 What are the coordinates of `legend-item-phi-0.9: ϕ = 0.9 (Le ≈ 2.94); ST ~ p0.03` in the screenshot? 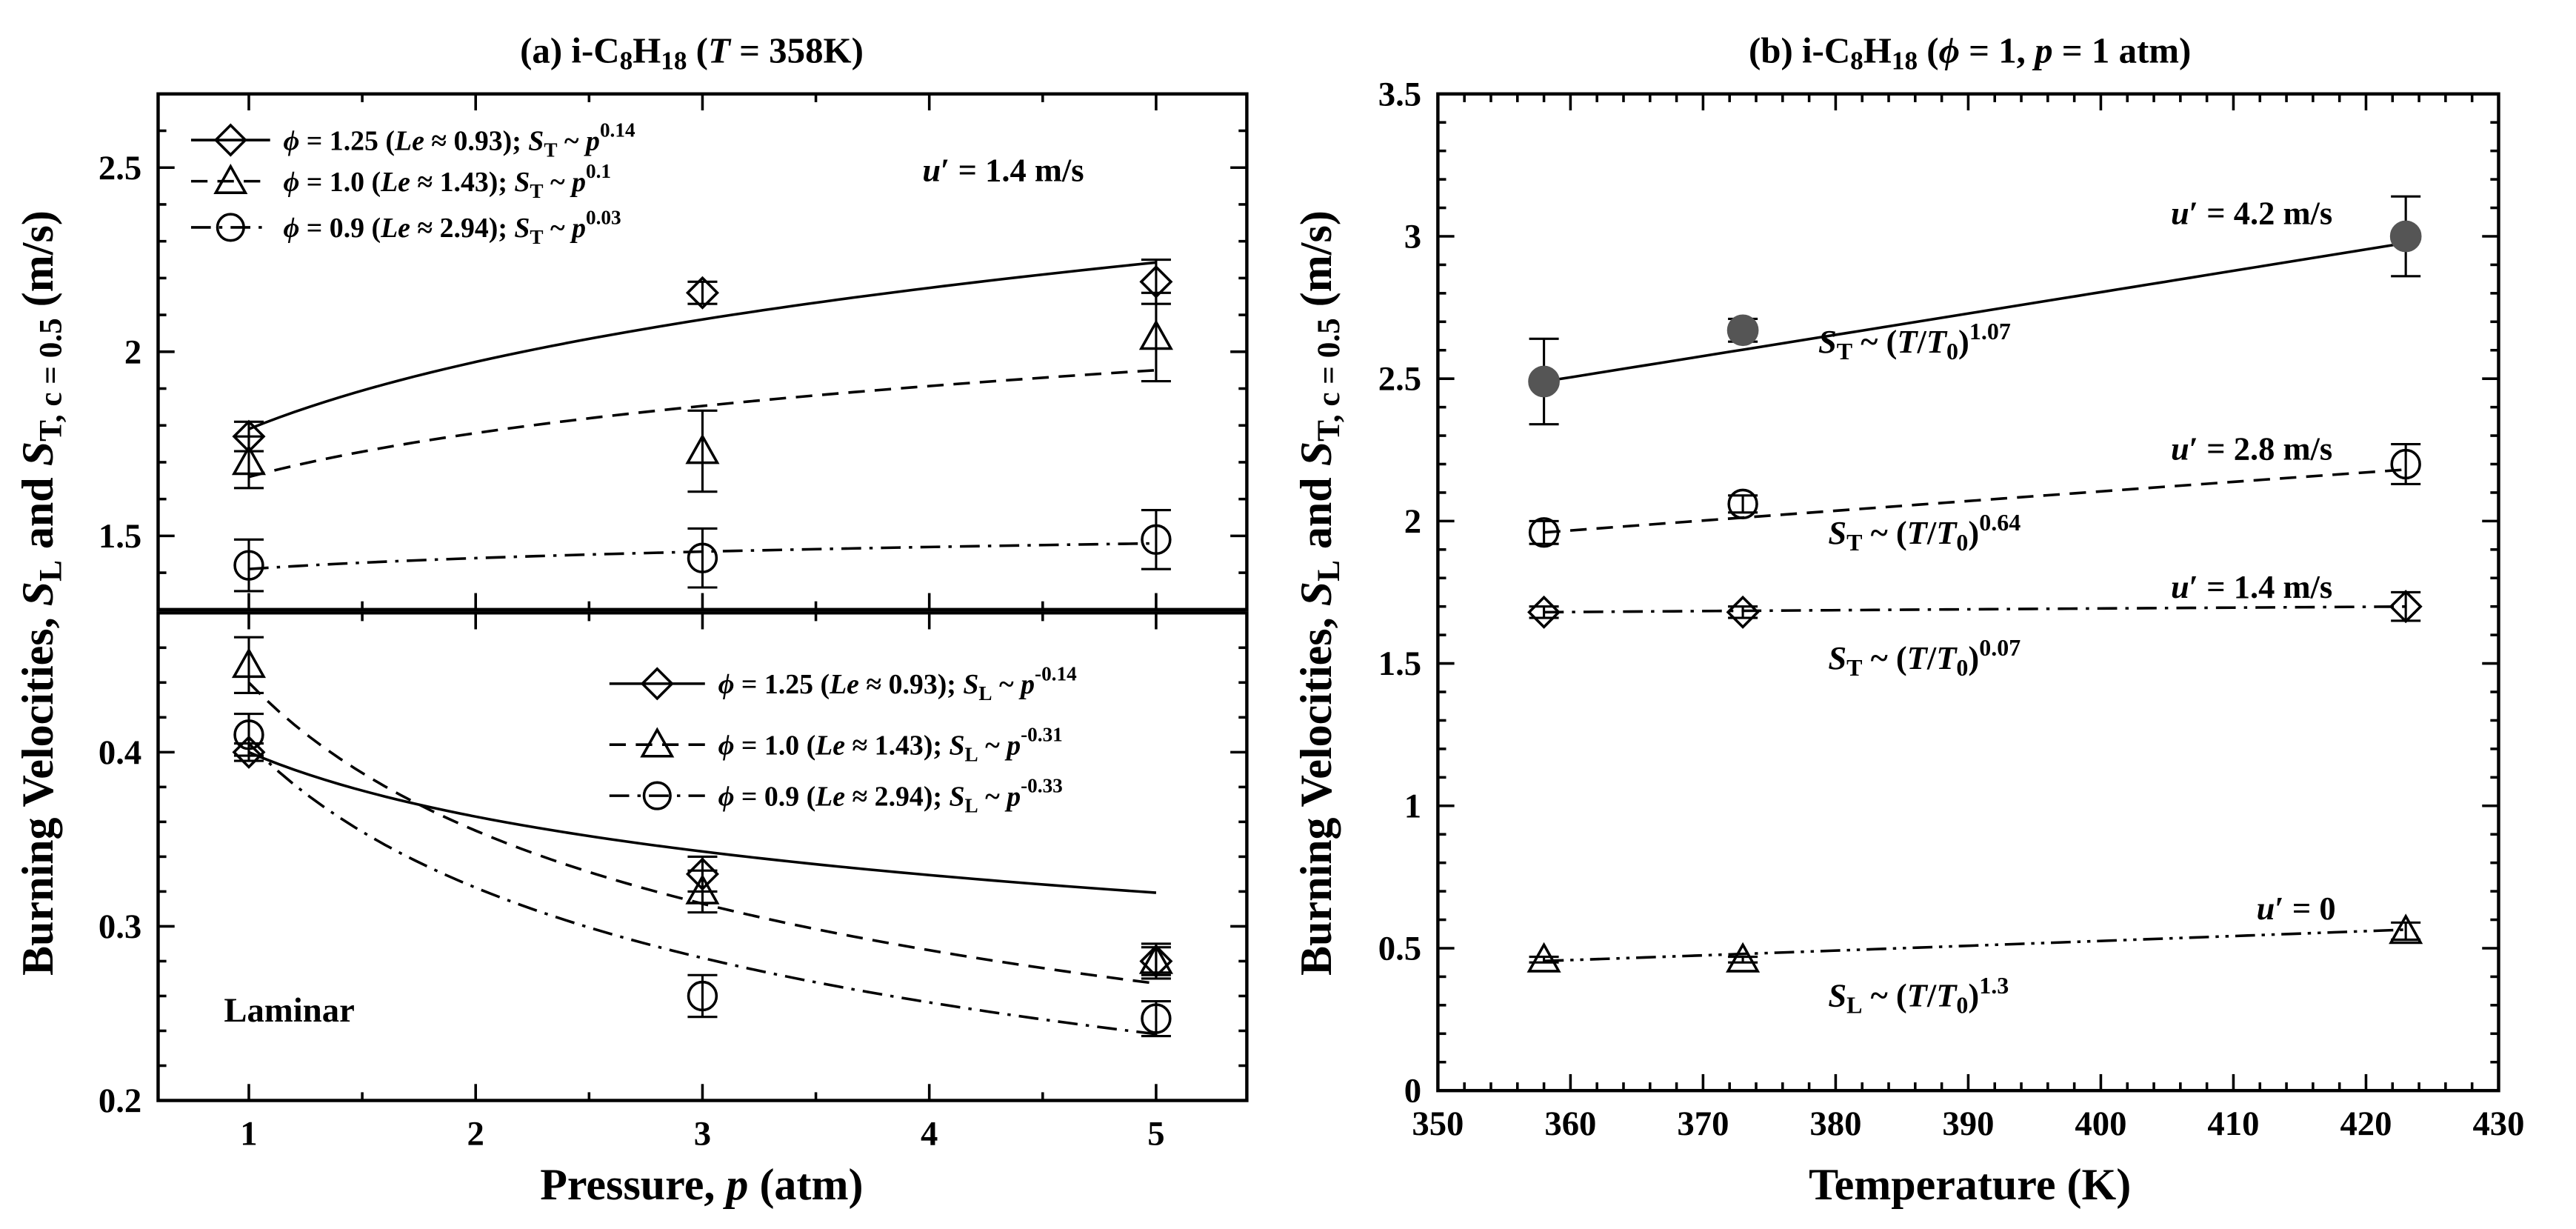 It's located at (406, 227).